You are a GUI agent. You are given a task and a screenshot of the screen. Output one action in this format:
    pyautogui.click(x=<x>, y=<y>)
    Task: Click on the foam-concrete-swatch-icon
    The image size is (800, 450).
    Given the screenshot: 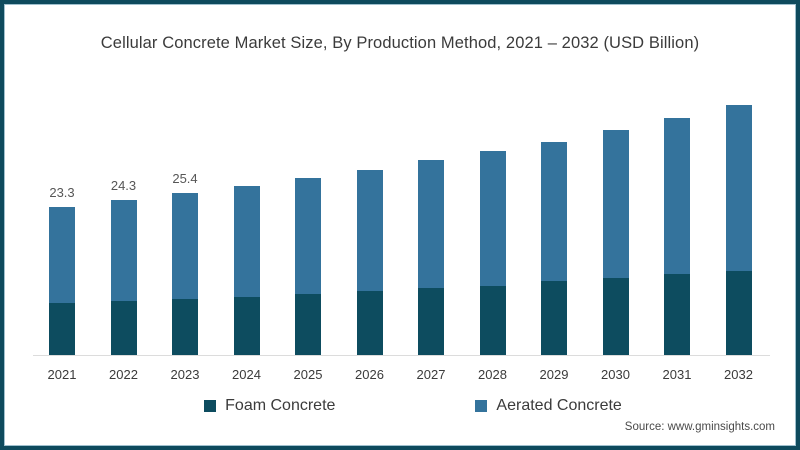 What is the action you would take?
    pyautogui.click(x=210, y=406)
    